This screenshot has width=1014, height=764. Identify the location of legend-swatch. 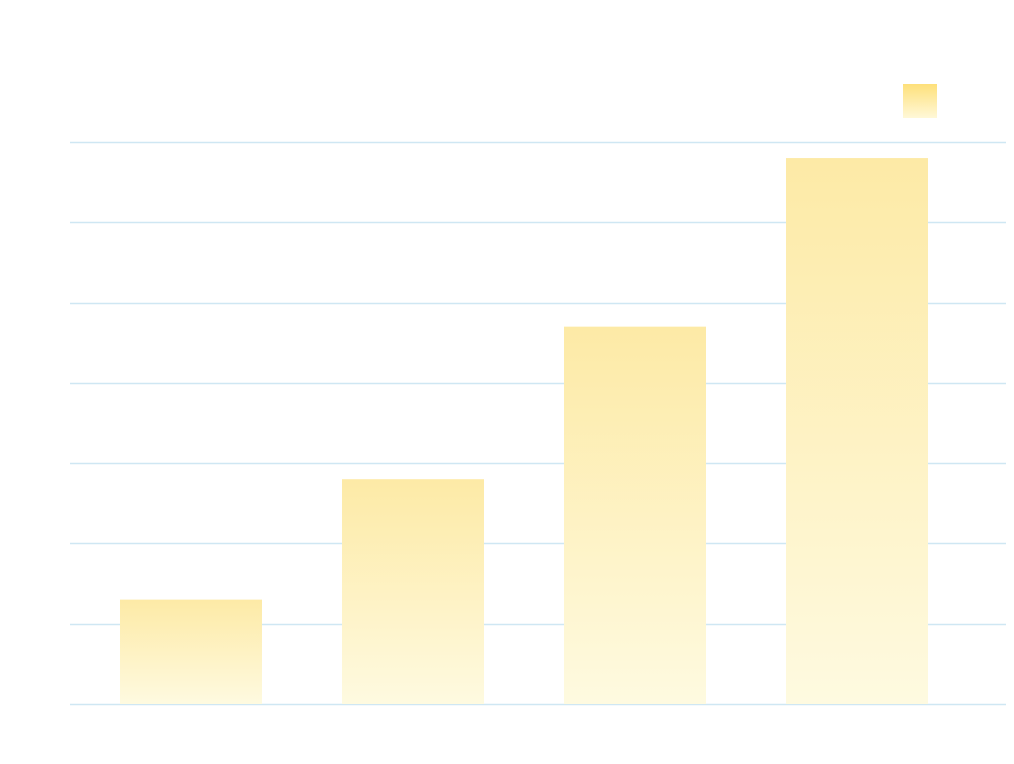
(920, 101).